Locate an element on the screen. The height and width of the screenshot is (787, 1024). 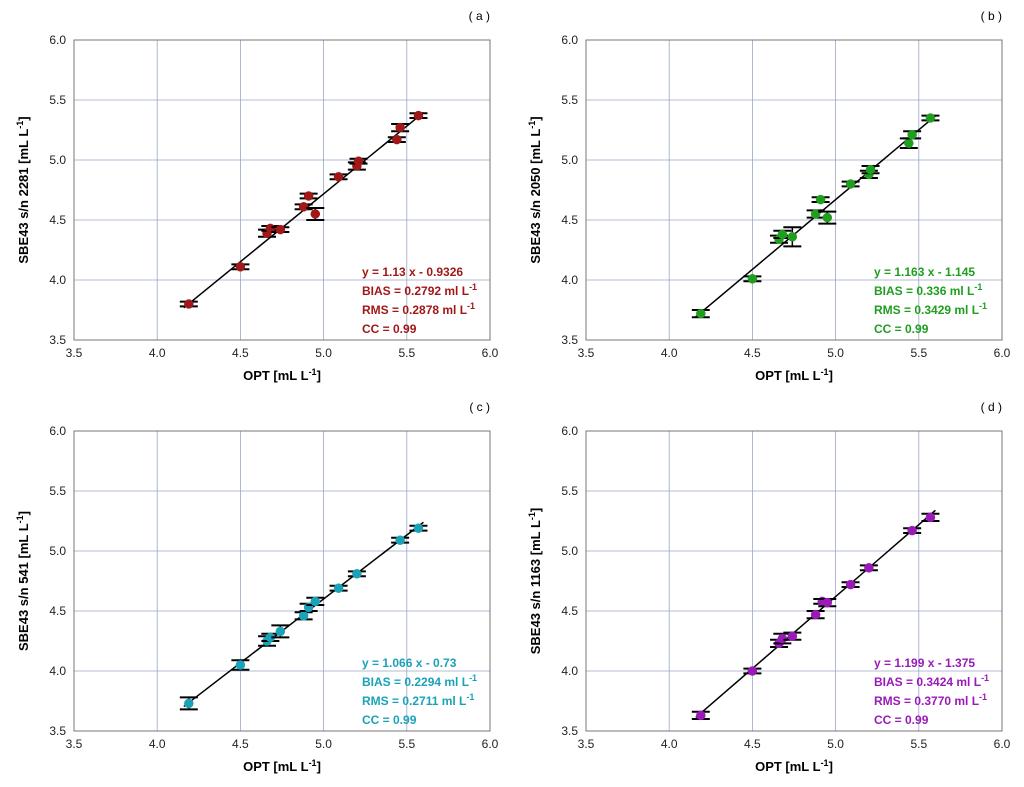
y-axis-title: SBE43 s/n 541 [mL L-1] is located at coordinates (23, 581).